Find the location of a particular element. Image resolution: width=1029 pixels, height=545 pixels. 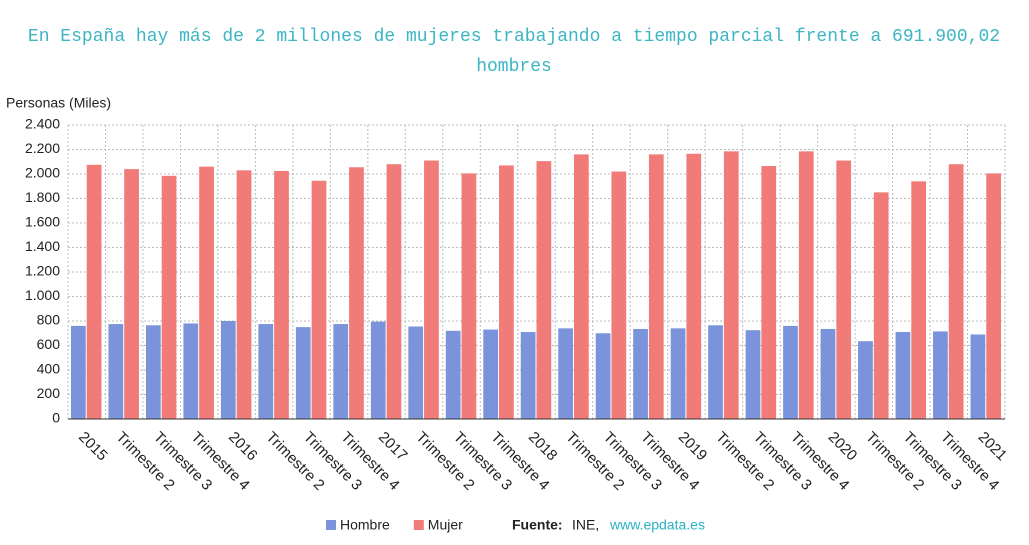

y-tick-label: 1.600 is located at coordinates (42, 222).